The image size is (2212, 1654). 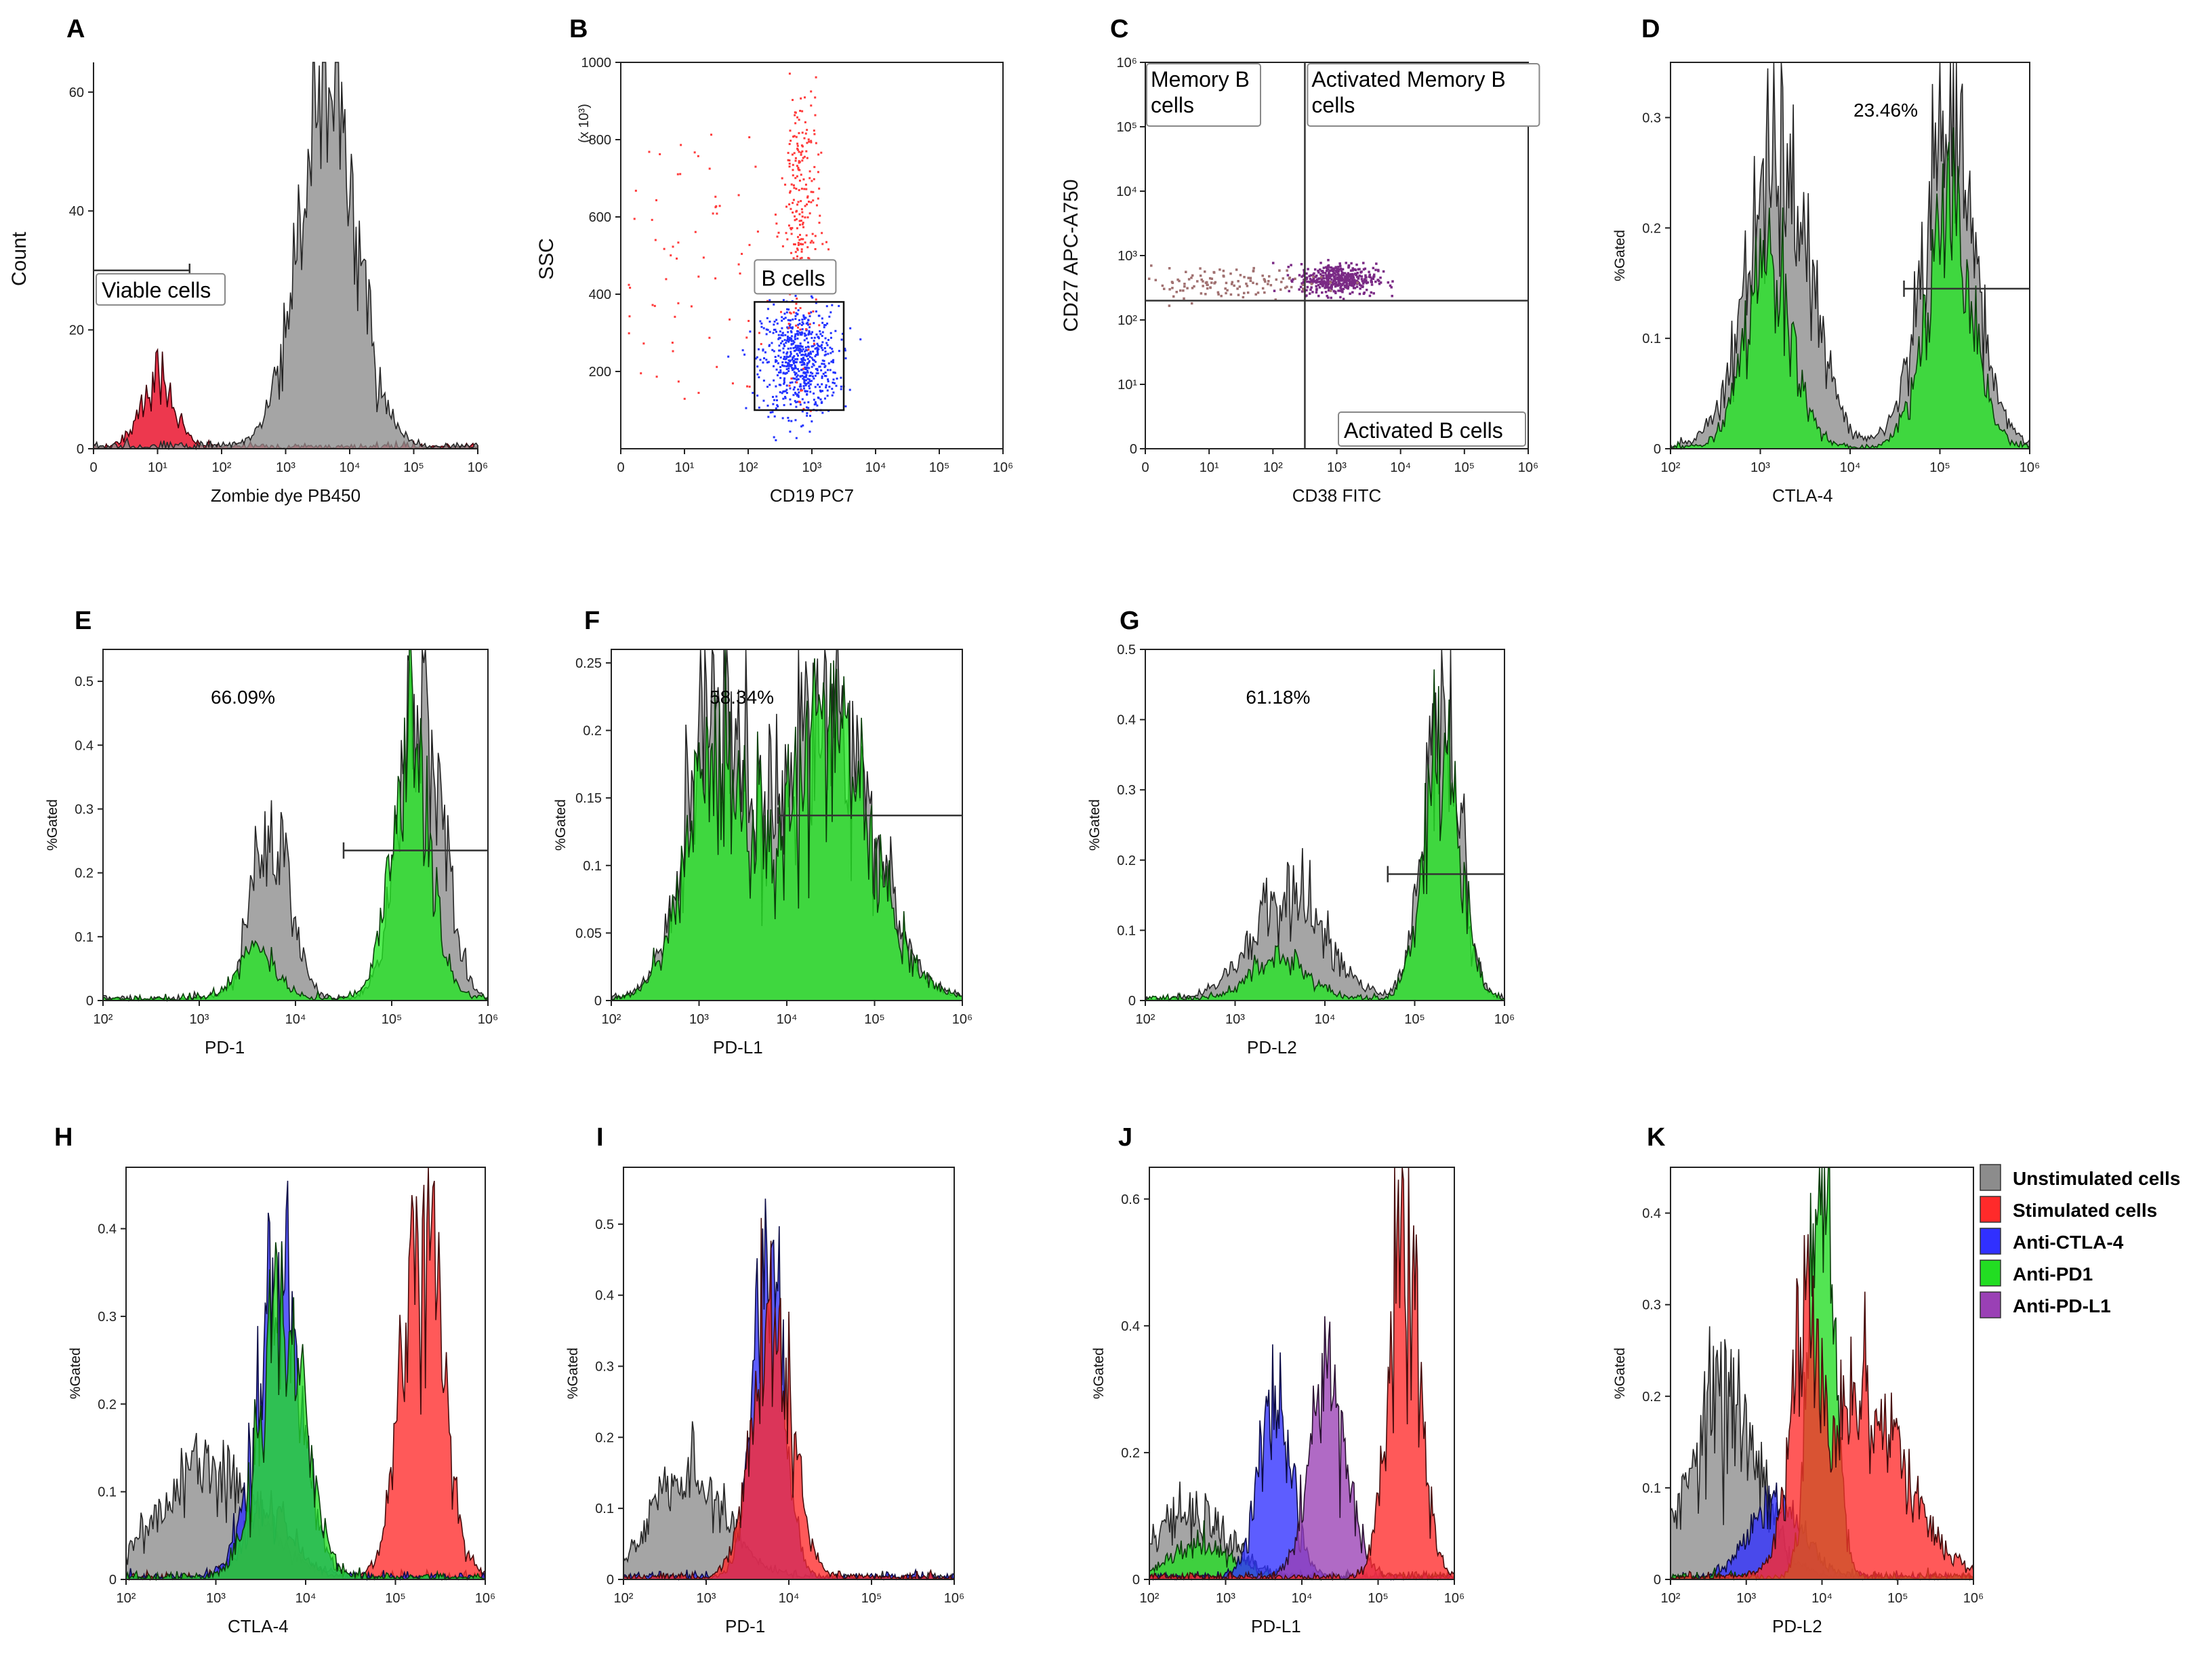 What do you see at coordinates (156, 290) in the screenshot?
I see `gate-label: Viable cells` at bounding box center [156, 290].